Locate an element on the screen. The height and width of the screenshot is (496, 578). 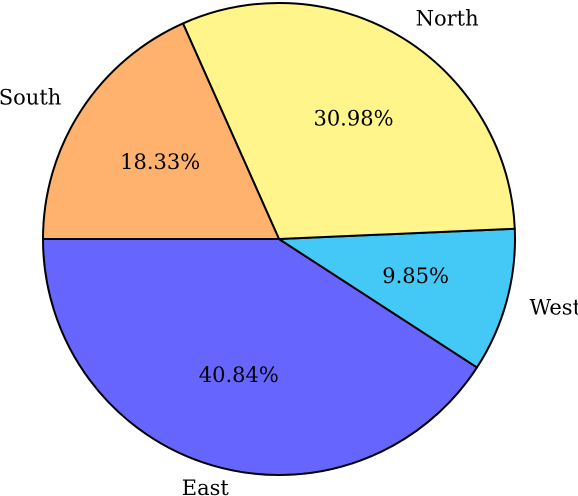
value-label-west: 9.85% is located at coordinates (415, 276).